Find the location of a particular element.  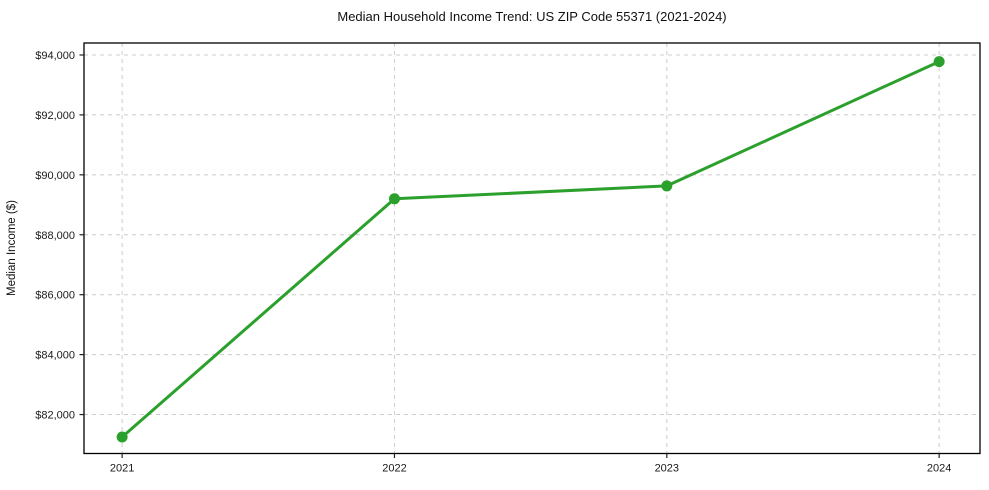

y-tick-label: $90,000 is located at coordinates (55, 176).